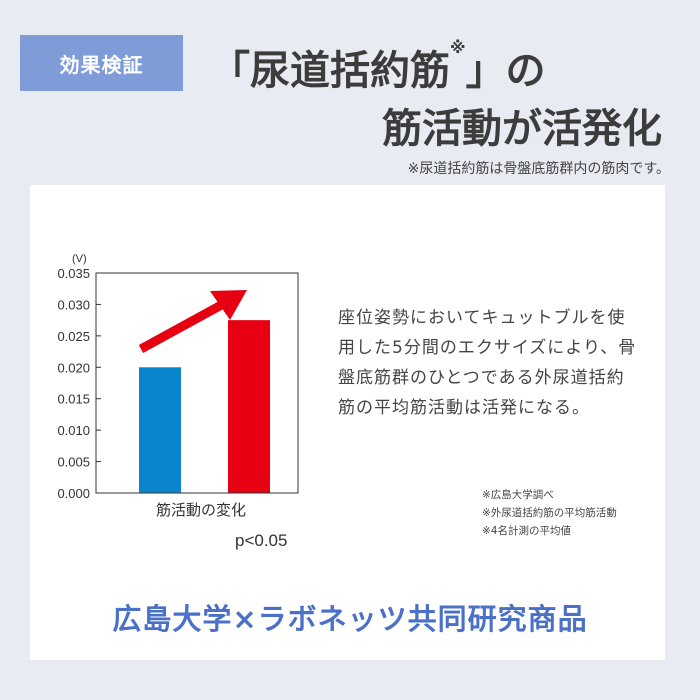  I want to click on footnotes: ※広島大学調べ ※外尿道括約筋の平均筋活動 ※4名計測の平均値, so click(549, 513).